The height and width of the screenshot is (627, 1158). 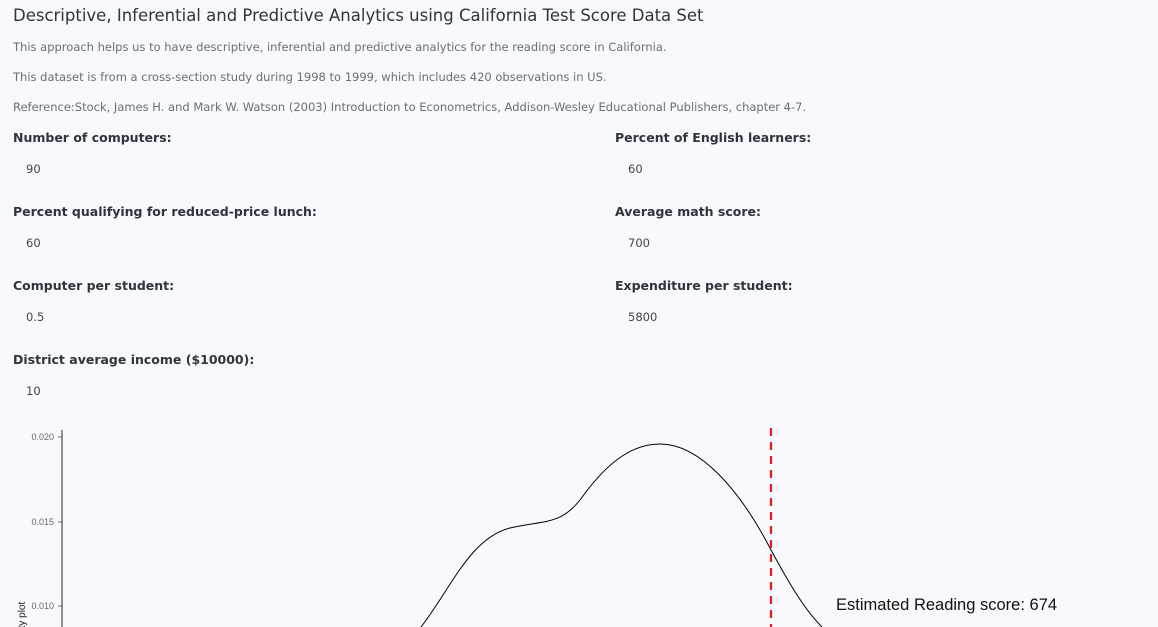 I want to click on y-tick-label-2: 0.010, so click(x=42, y=606).